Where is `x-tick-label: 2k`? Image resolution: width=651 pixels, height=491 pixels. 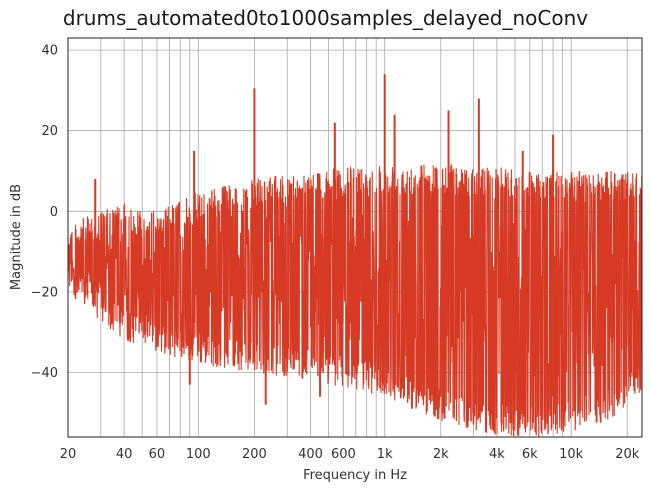
x-tick-label: 2k is located at coordinates (441, 454).